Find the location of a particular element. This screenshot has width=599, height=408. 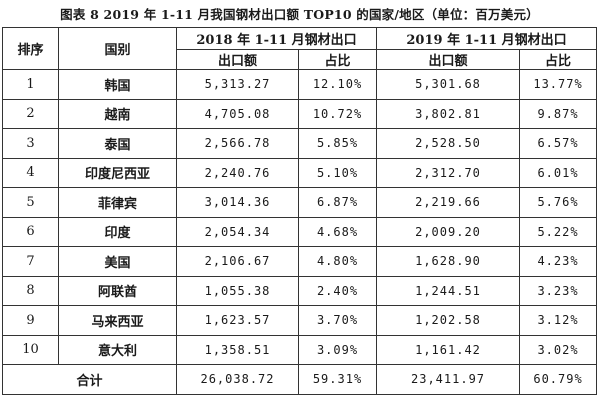

export-2018-cell: 1,623.57 is located at coordinates (237, 320).